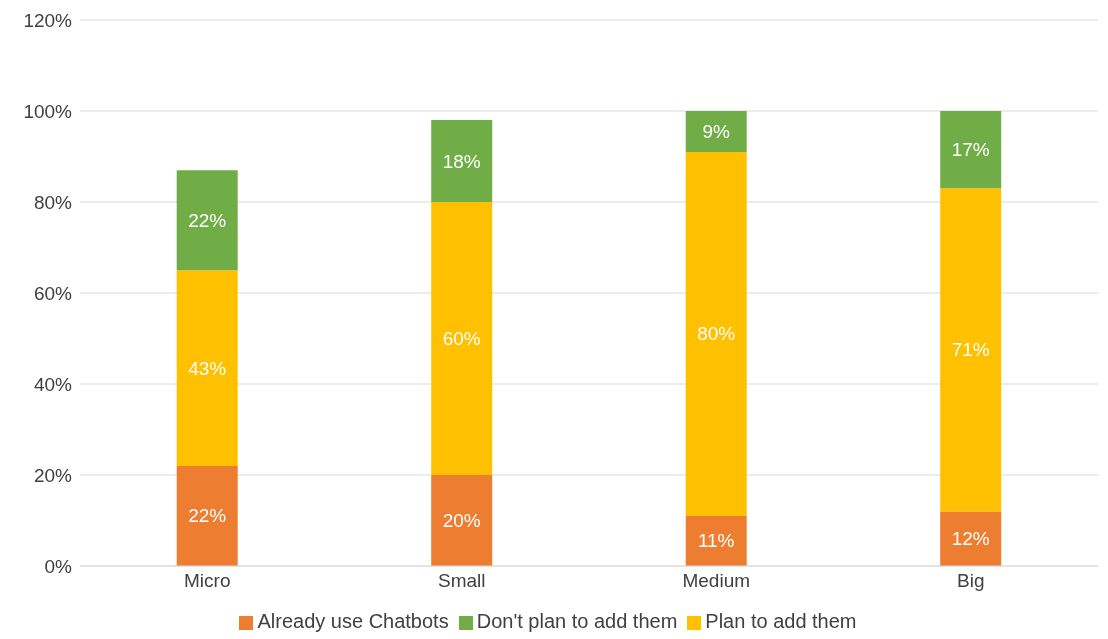 This screenshot has width=1108, height=639. Describe the element at coordinates (48, 111) in the screenshot. I see `y-tick-label: 100%` at that location.